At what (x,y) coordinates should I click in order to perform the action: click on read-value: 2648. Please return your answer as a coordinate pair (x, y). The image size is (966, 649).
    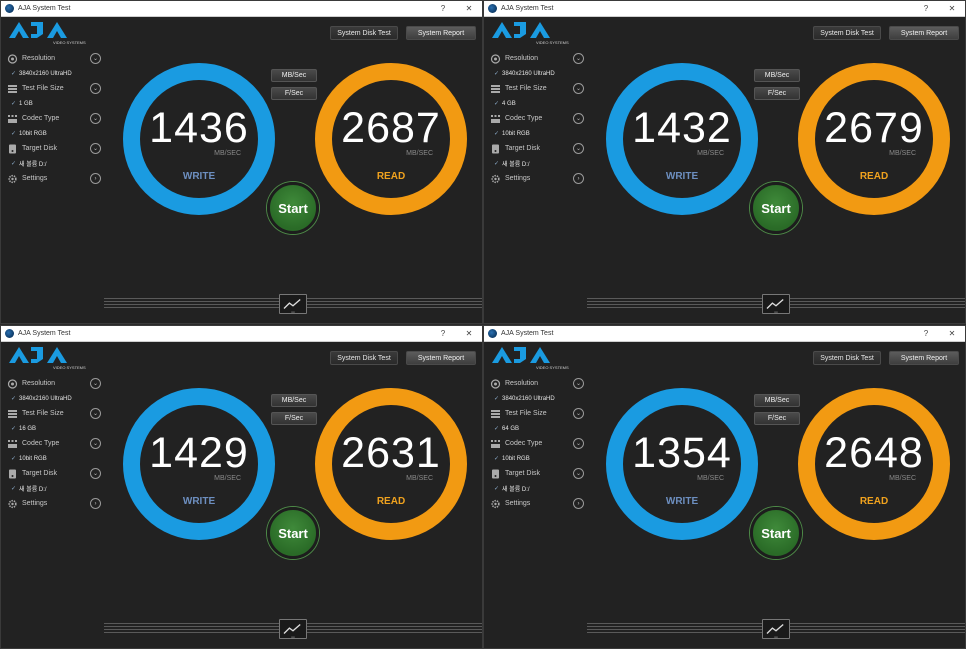
    Looking at the image, I should click on (874, 453).